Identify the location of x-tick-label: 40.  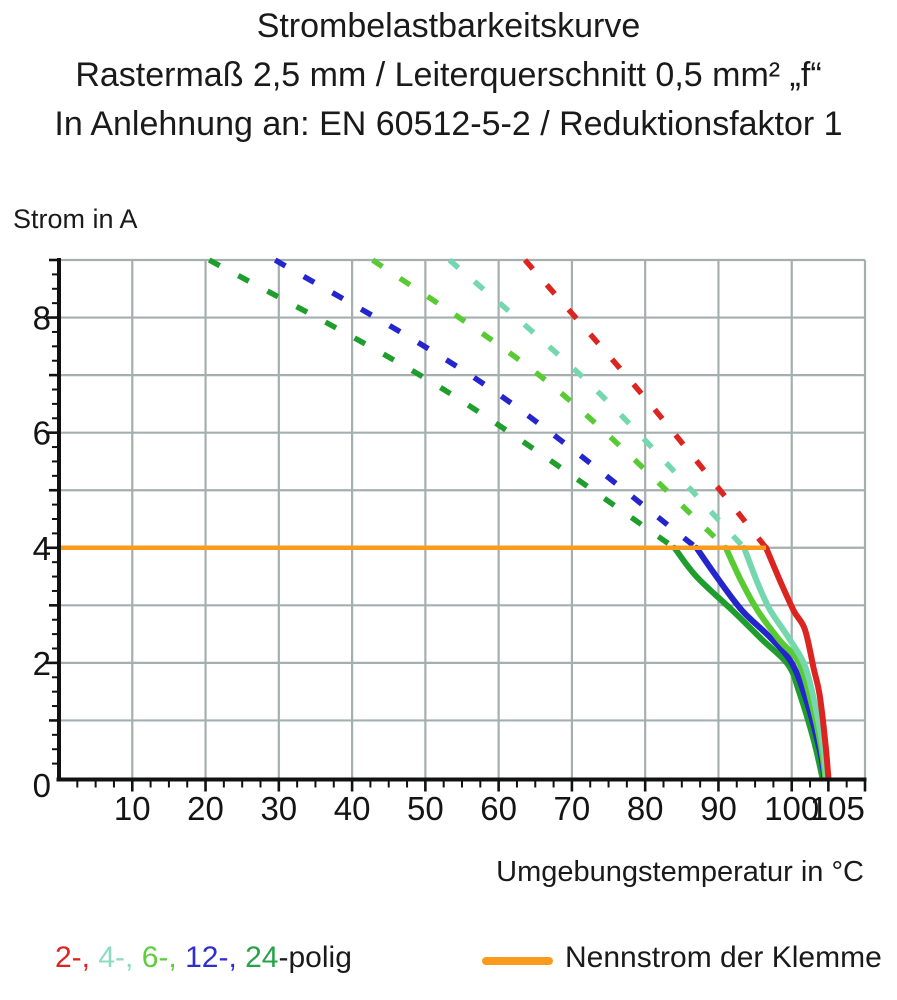
(352, 808).